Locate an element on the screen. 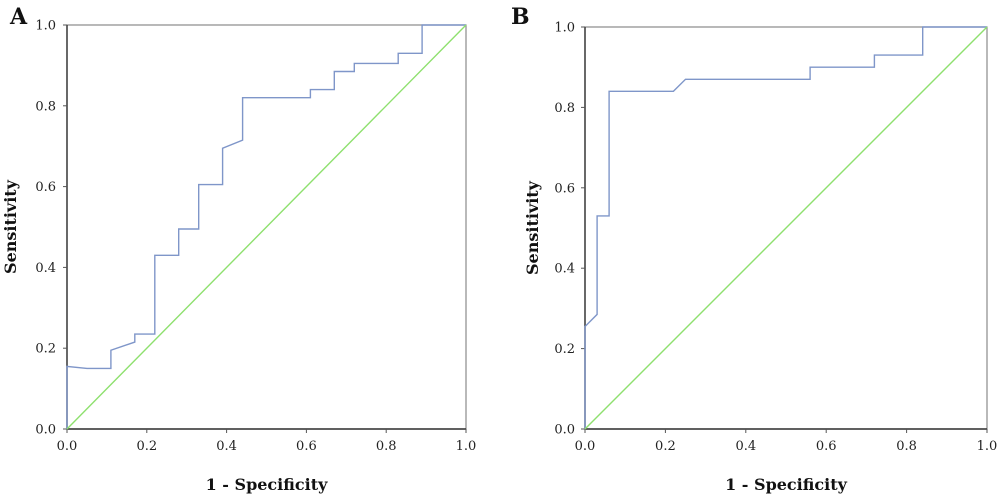 The height and width of the screenshot is (494, 1000). panel-label: A is located at coordinates (18, 17).